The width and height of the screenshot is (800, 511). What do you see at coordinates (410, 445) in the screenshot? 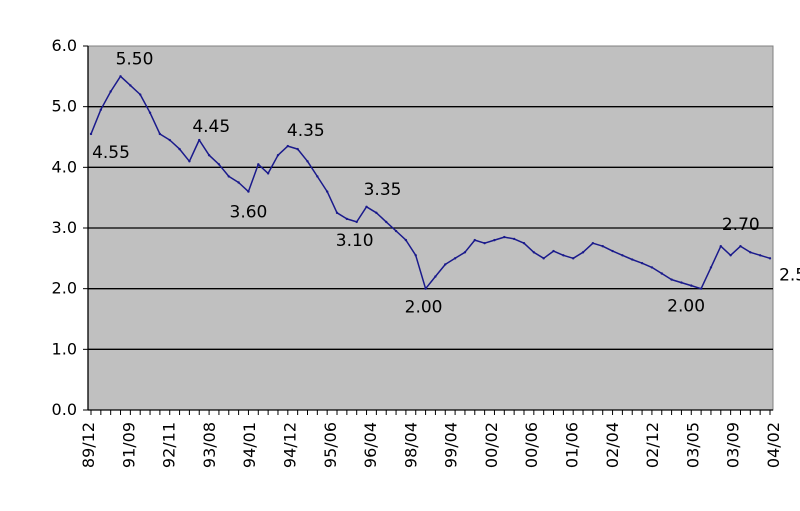
I see `x-tick-label: 98/04` at bounding box center [410, 445].